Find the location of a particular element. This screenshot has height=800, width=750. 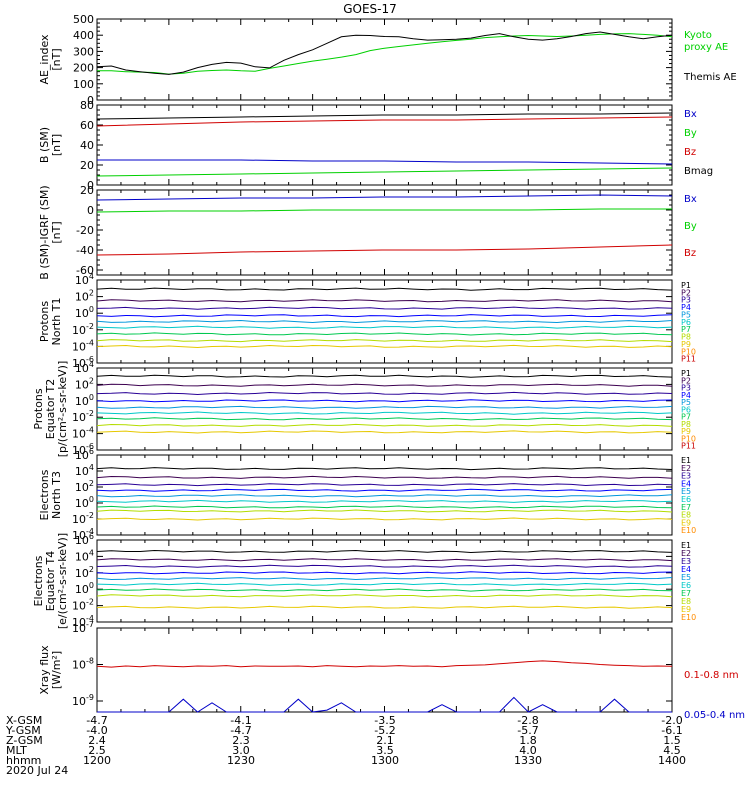

y-axis-label: Equator T2 is located at coordinates (50, 409).